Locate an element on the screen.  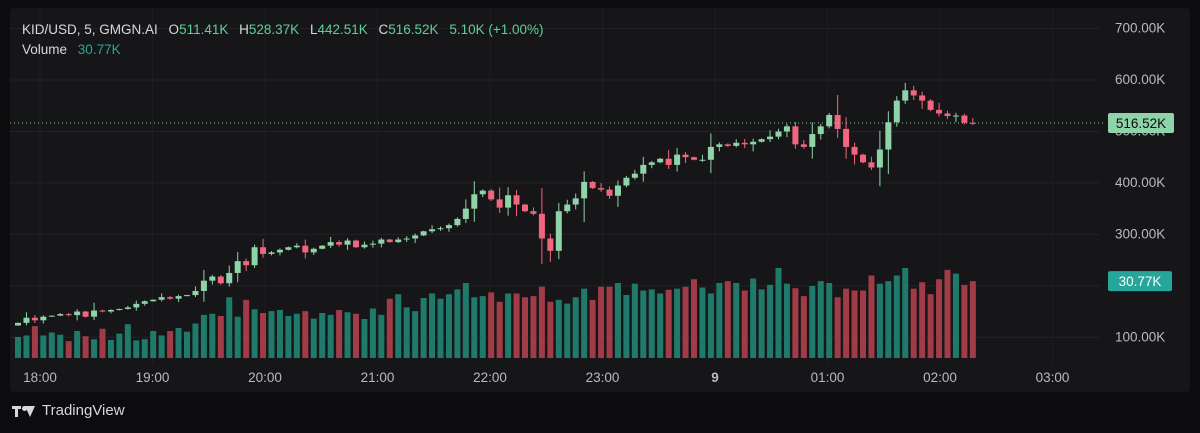
symbol-label: KID/USD, 5, GMGN.AI is located at coordinates (90, 29).